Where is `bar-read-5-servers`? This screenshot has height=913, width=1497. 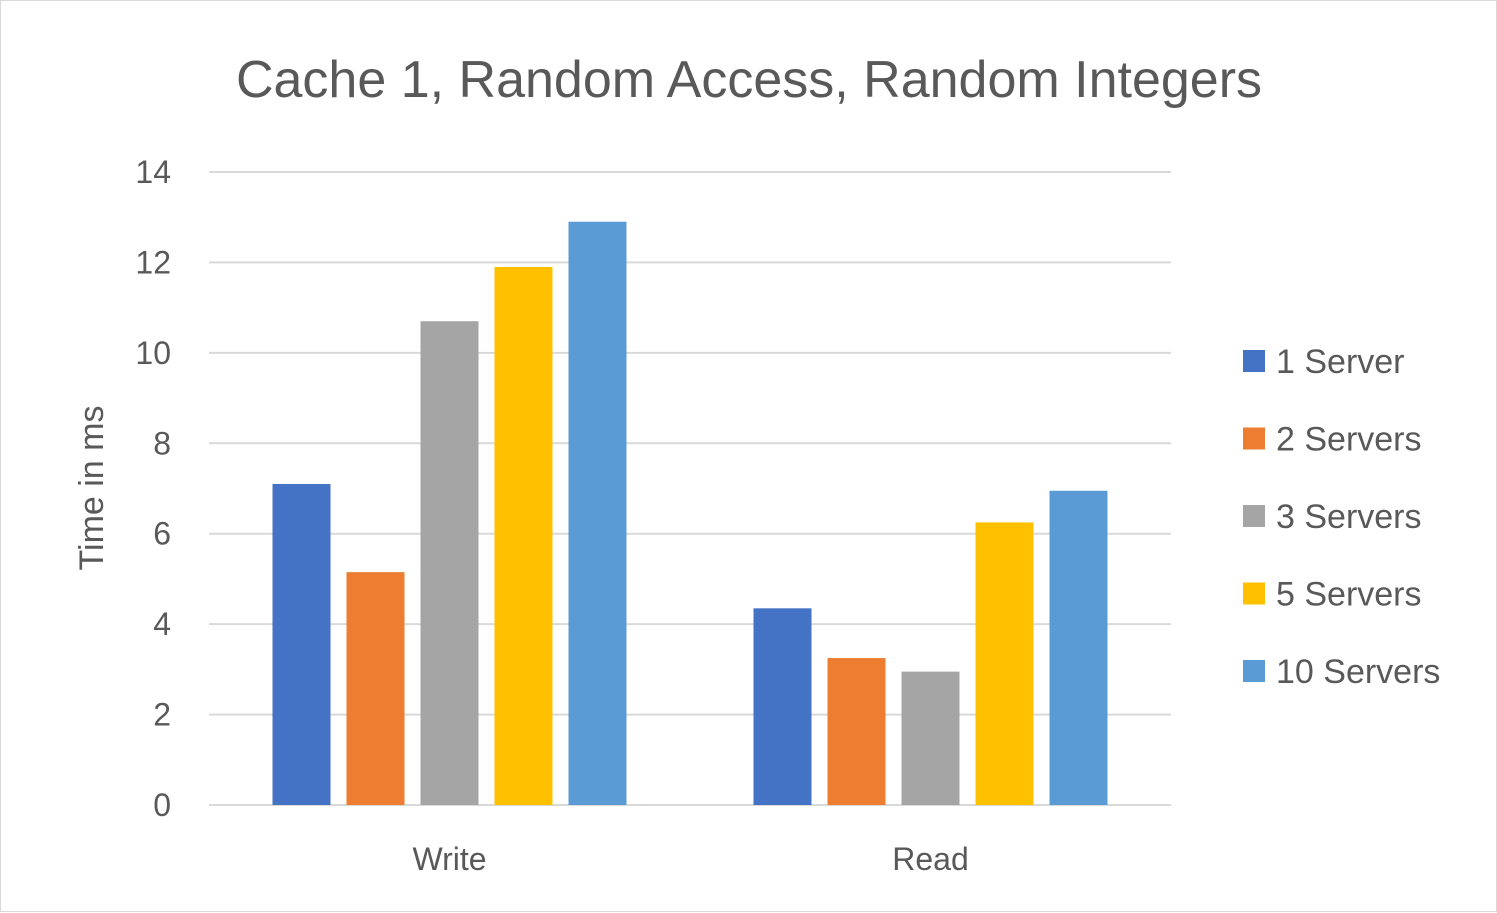 bar-read-5-servers is located at coordinates (1004, 663).